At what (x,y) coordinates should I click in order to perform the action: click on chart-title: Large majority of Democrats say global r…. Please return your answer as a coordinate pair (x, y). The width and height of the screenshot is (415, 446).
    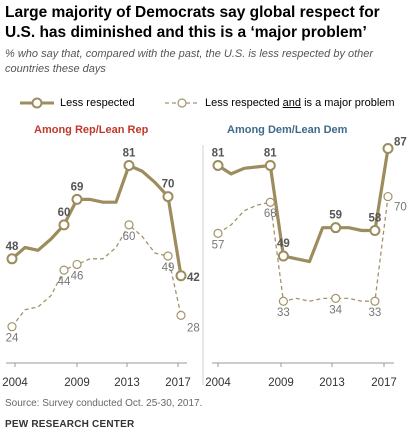
    Looking at the image, I should click on (192, 22).